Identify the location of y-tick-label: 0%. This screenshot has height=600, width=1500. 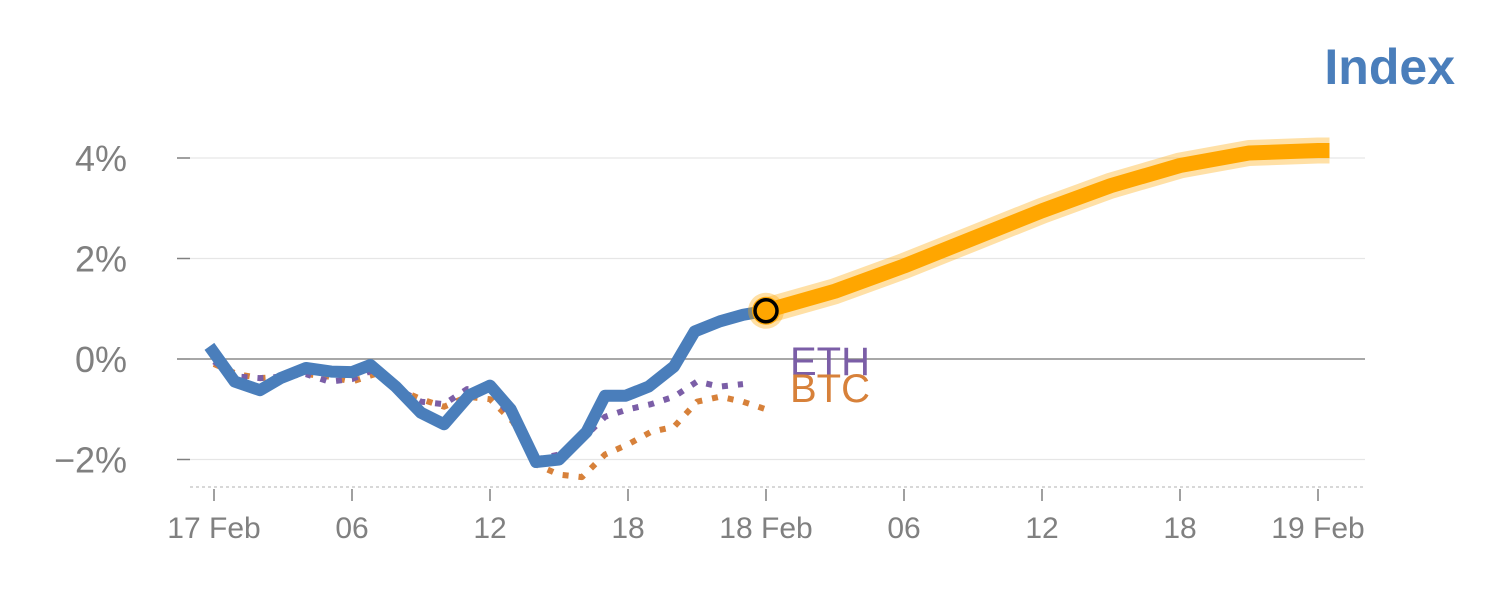
(101, 359).